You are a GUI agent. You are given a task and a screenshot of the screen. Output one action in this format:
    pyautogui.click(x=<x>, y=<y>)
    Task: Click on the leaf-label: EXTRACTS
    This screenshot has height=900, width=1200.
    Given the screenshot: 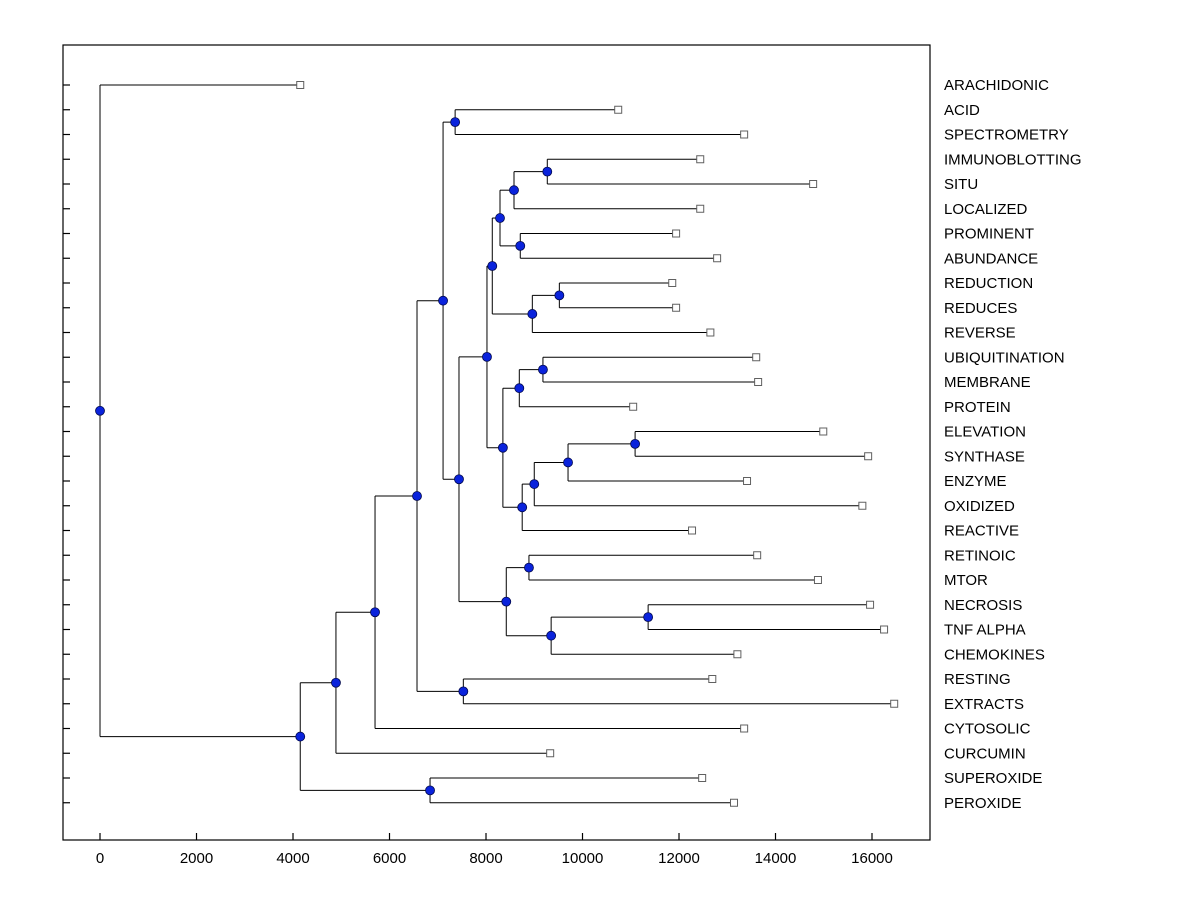 What is the action you would take?
    pyautogui.click(x=984, y=704)
    